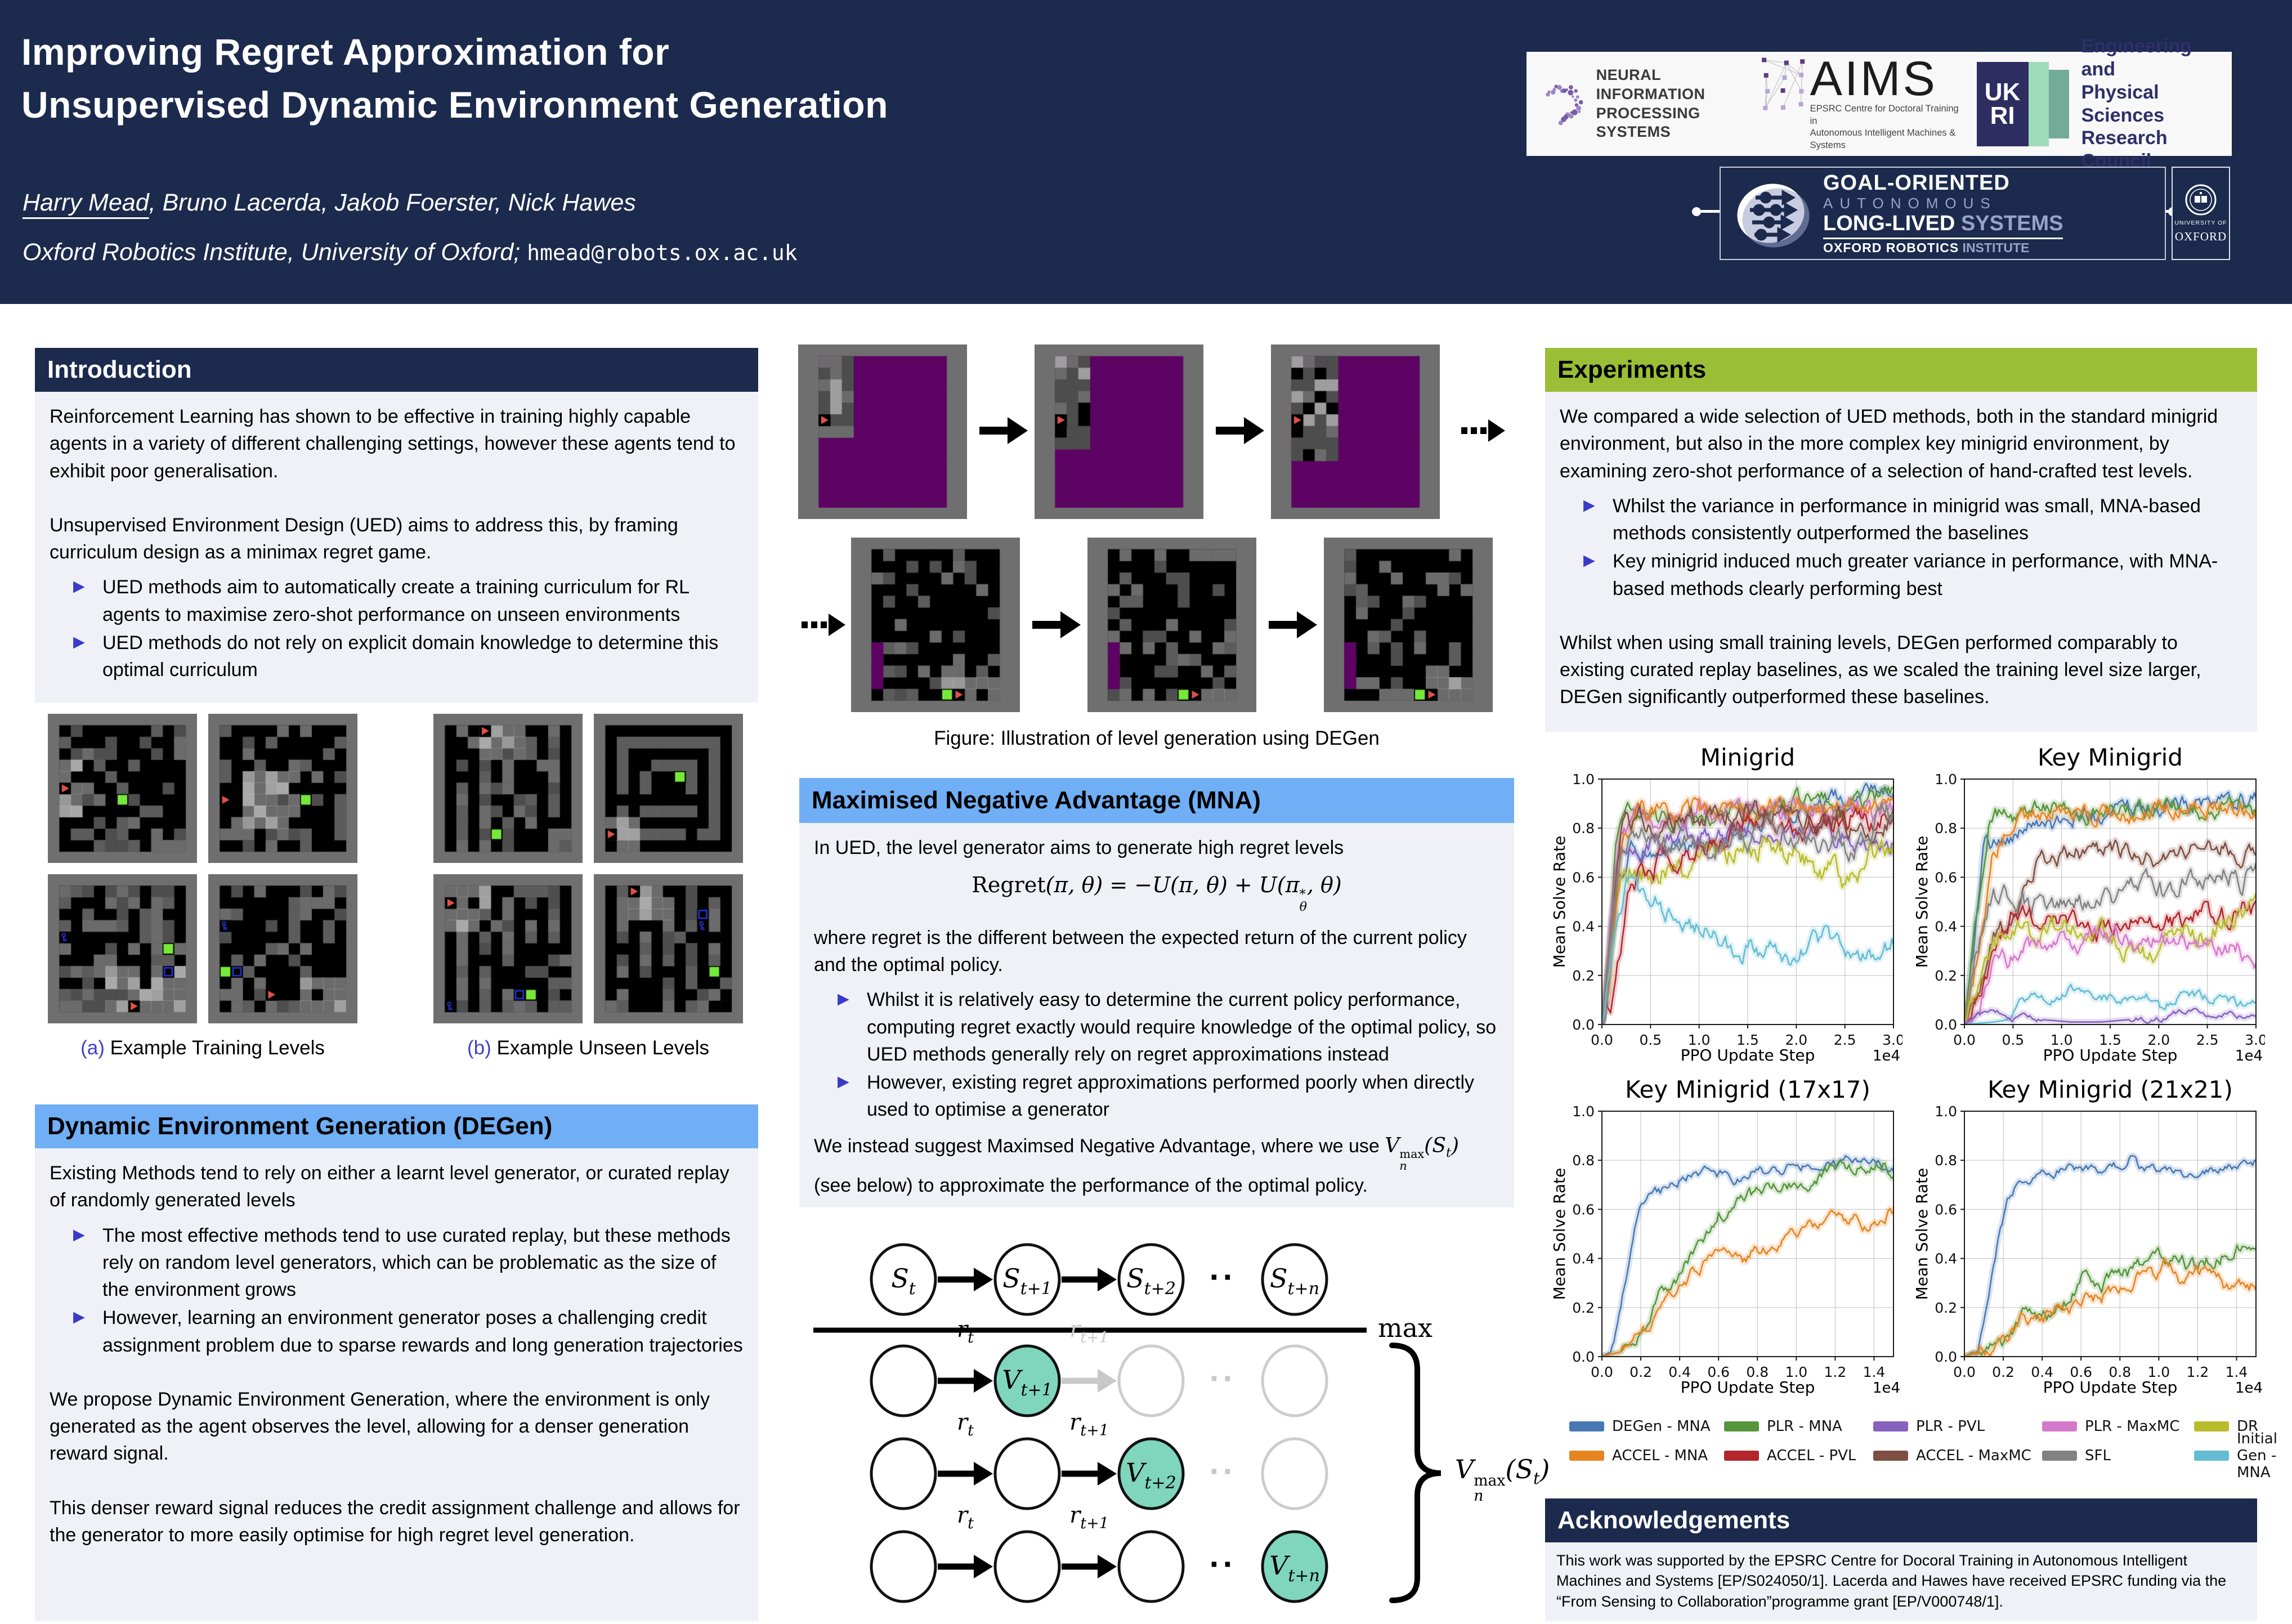 The image size is (2292, 1624). What do you see at coordinates (1089, 1517) in the screenshot?
I see `diagram-reward-label: rt+1` at bounding box center [1089, 1517].